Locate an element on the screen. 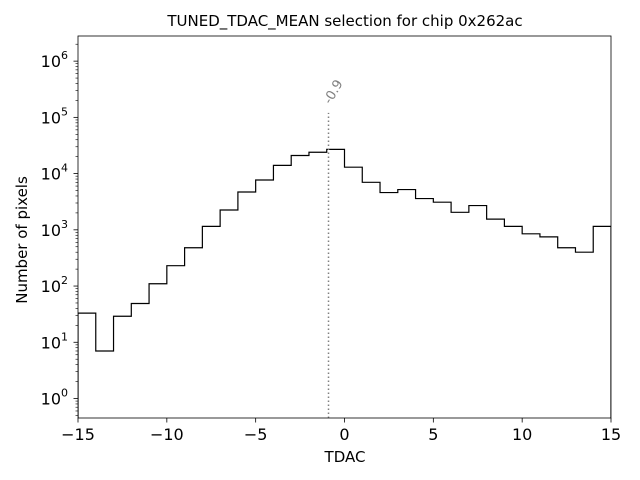 This screenshot has height=480, width=640. x-tick-label: 10 is located at coordinates (522, 434).